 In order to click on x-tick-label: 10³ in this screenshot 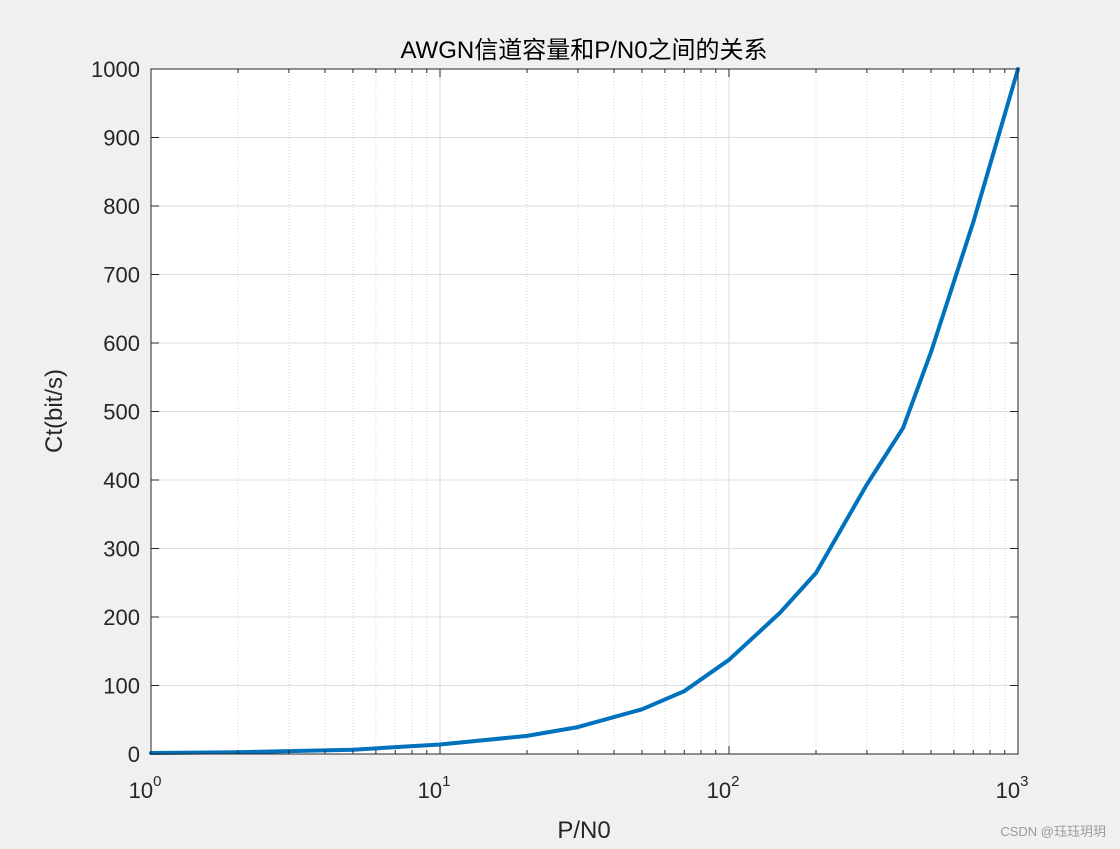, I will do `click(1012, 788)`.